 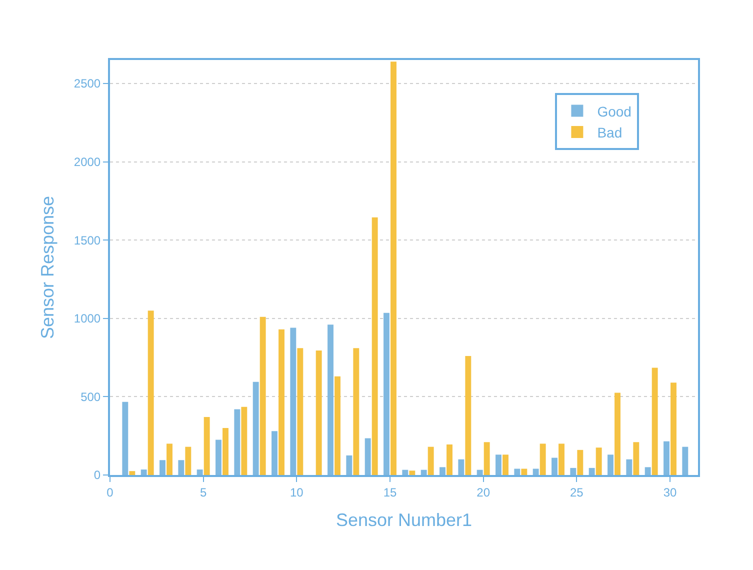 What do you see at coordinates (90, 397) in the screenshot?
I see `y-tick-label: 500` at bounding box center [90, 397].